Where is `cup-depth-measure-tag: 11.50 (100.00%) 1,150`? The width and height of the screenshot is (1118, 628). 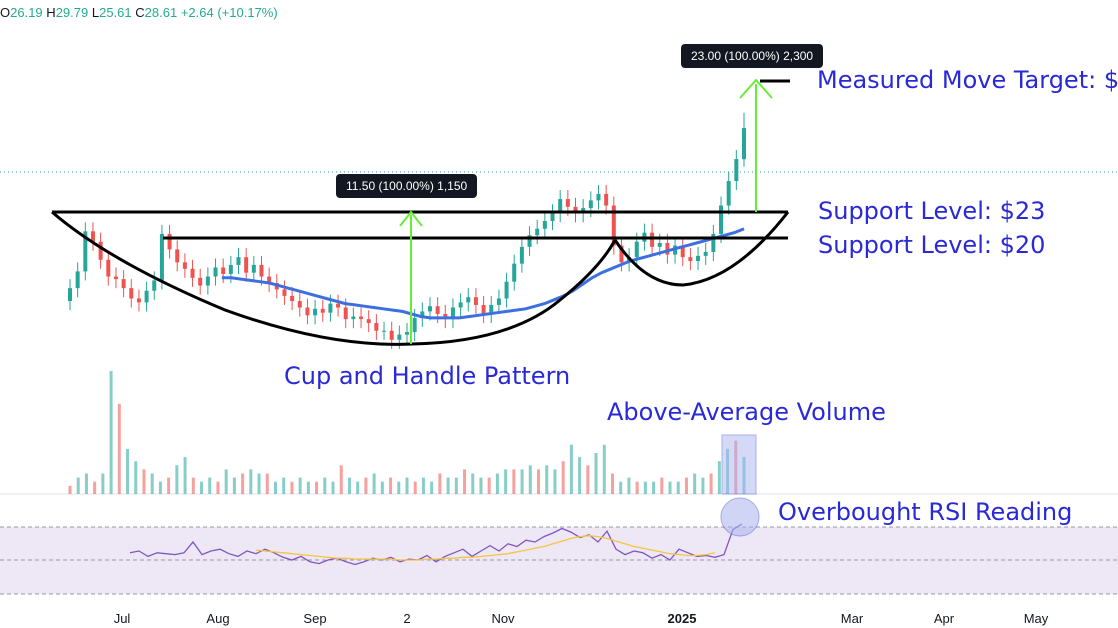
cup-depth-measure-tag: 11.50 (100.00%) 1,150 is located at coordinates (407, 186).